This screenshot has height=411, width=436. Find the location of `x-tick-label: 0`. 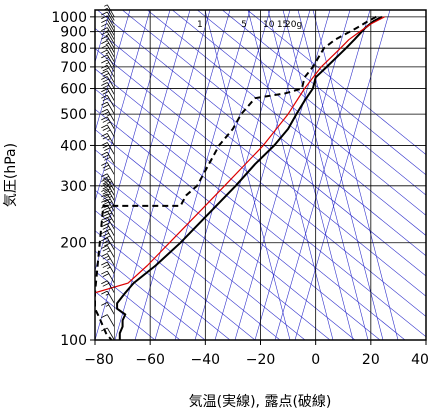

x-tick-label: 0 is located at coordinates (315, 360).